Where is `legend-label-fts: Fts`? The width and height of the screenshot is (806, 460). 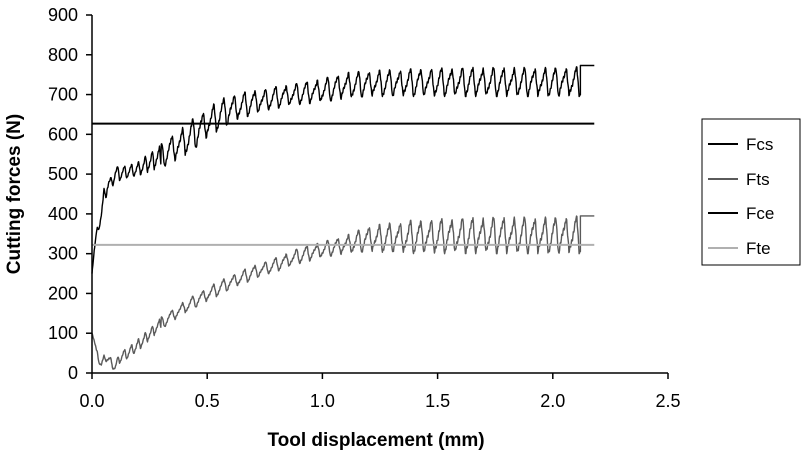 legend-label-fts: Fts is located at coordinates (758, 179).